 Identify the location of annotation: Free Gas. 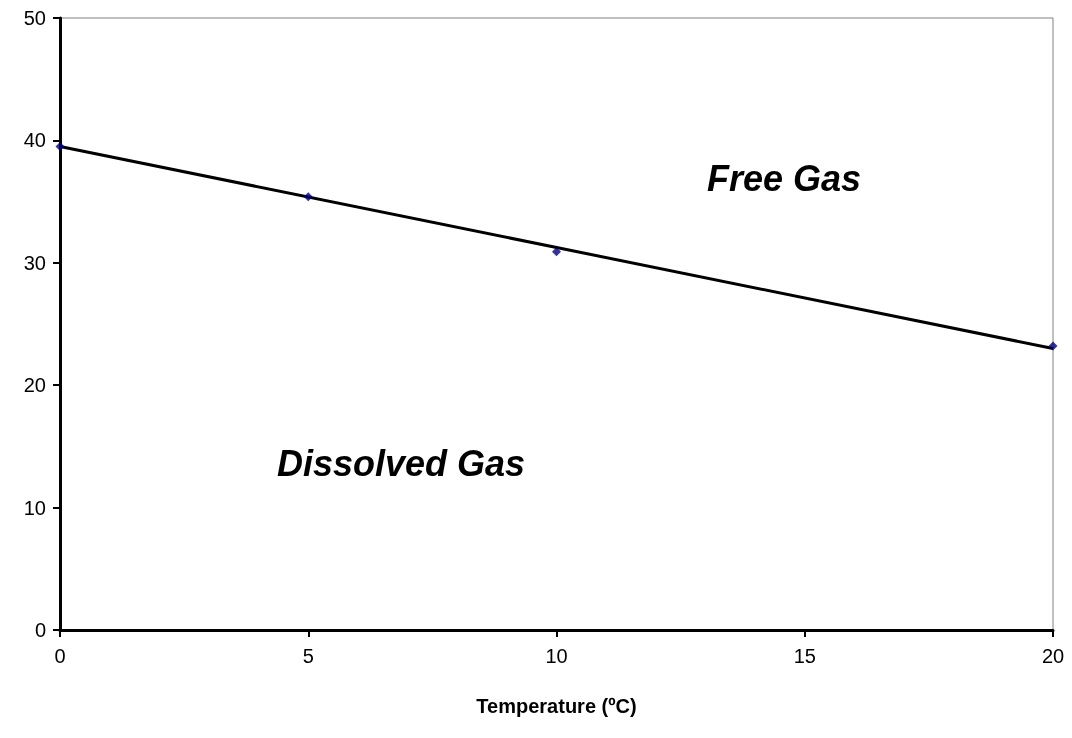
(784, 178).